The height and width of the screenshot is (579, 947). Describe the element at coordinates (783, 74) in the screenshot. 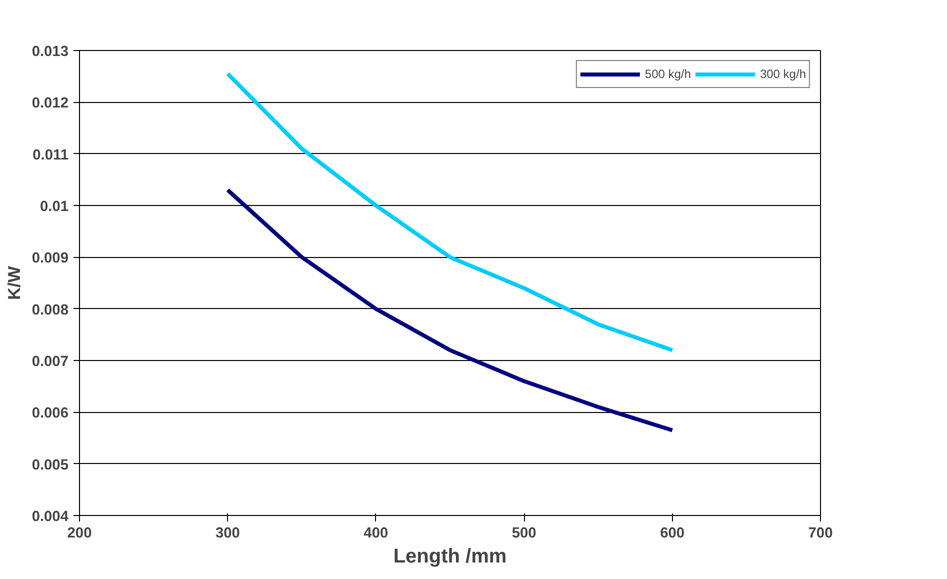

I see `legend-label: 300 kg/h` at that location.